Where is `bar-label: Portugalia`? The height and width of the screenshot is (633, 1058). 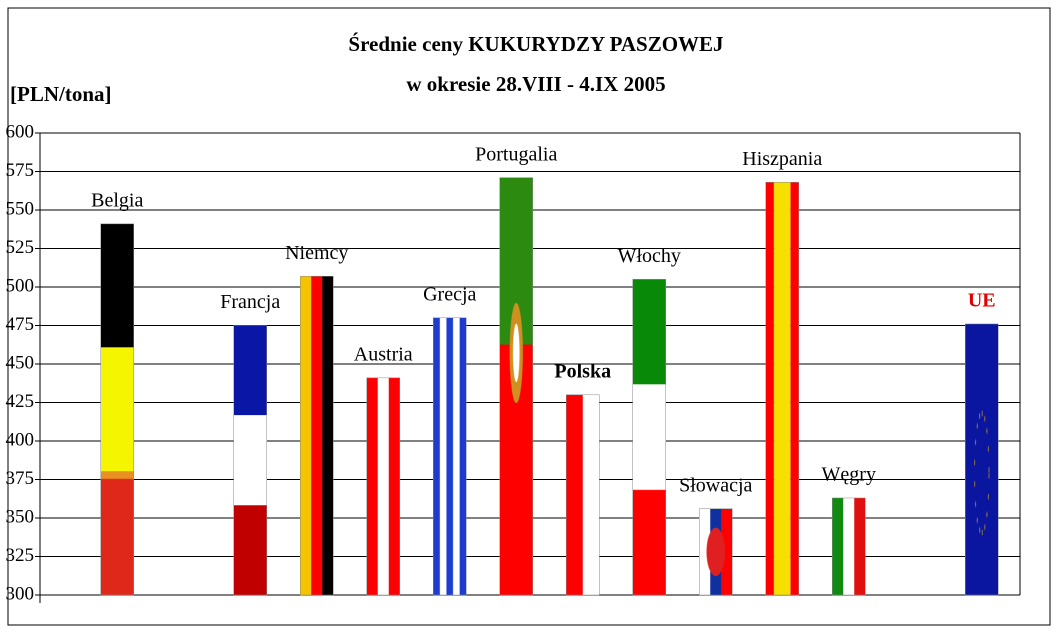
bar-label: Portugalia is located at coordinates (516, 154).